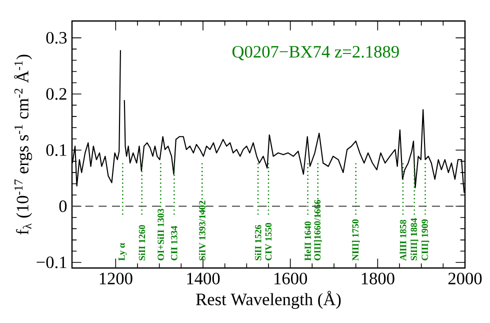 The width and height of the screenshot is (490, 323). What do you see at coordinates (142, 242) in the screenshot?
I see `ref-line-label: SiII 1260` at bounding box center [142, 242].